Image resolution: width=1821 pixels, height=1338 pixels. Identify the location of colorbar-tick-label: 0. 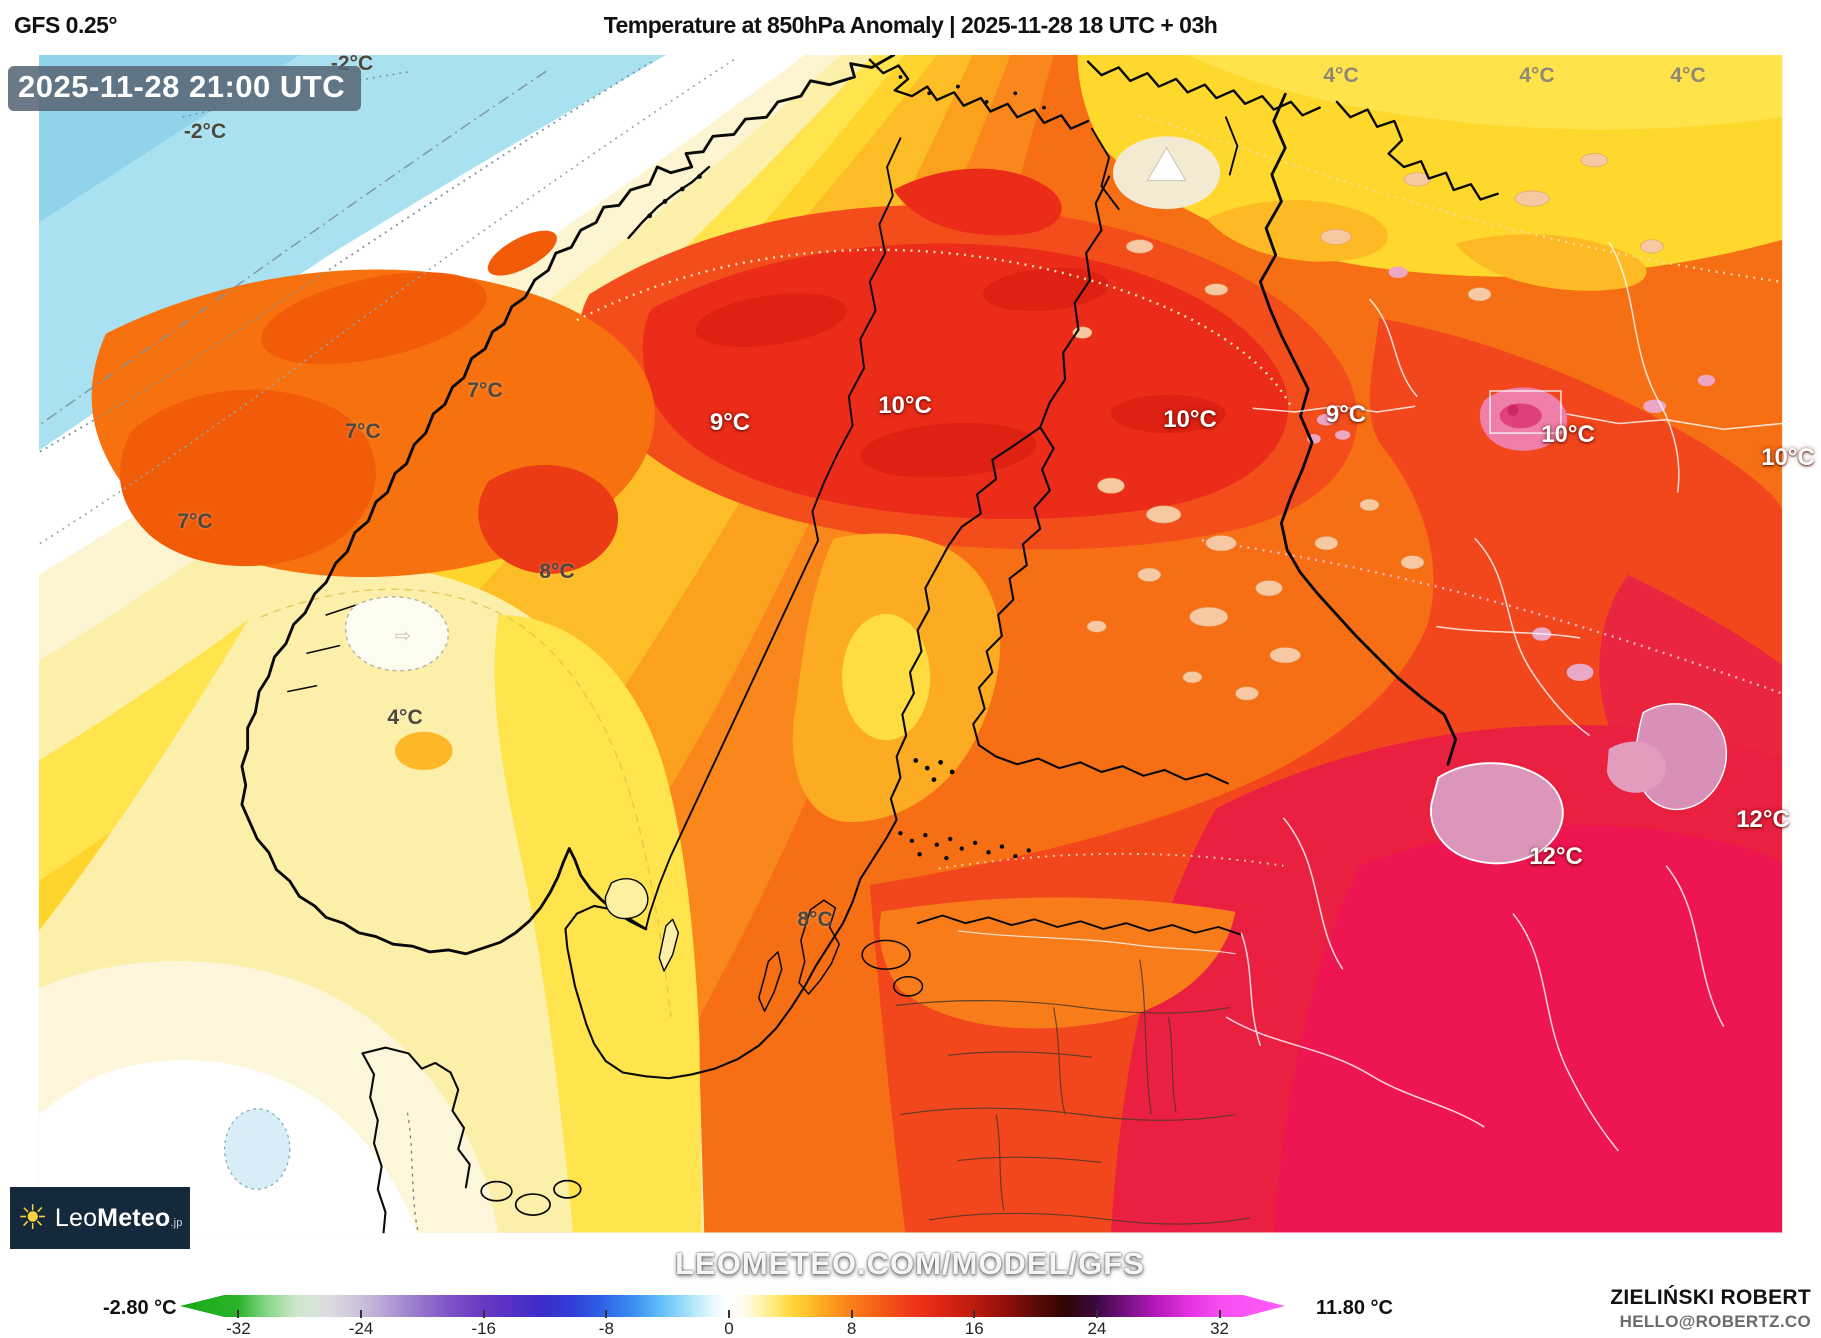
(729, 1328).